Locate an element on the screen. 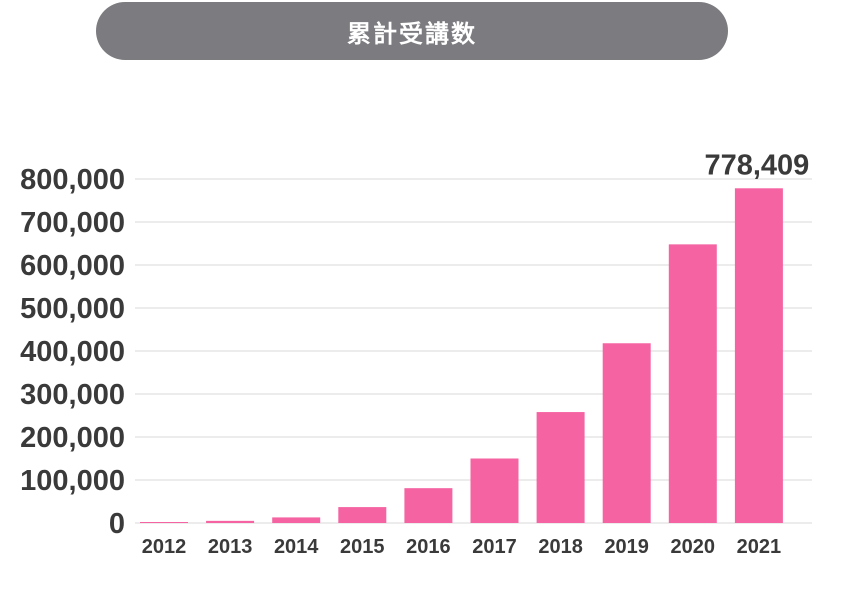  x-axis-ticks: 2012 2013 2014 2015 2016 2017 2018 2019 2020 2021 is located at coordinates (461, 547).